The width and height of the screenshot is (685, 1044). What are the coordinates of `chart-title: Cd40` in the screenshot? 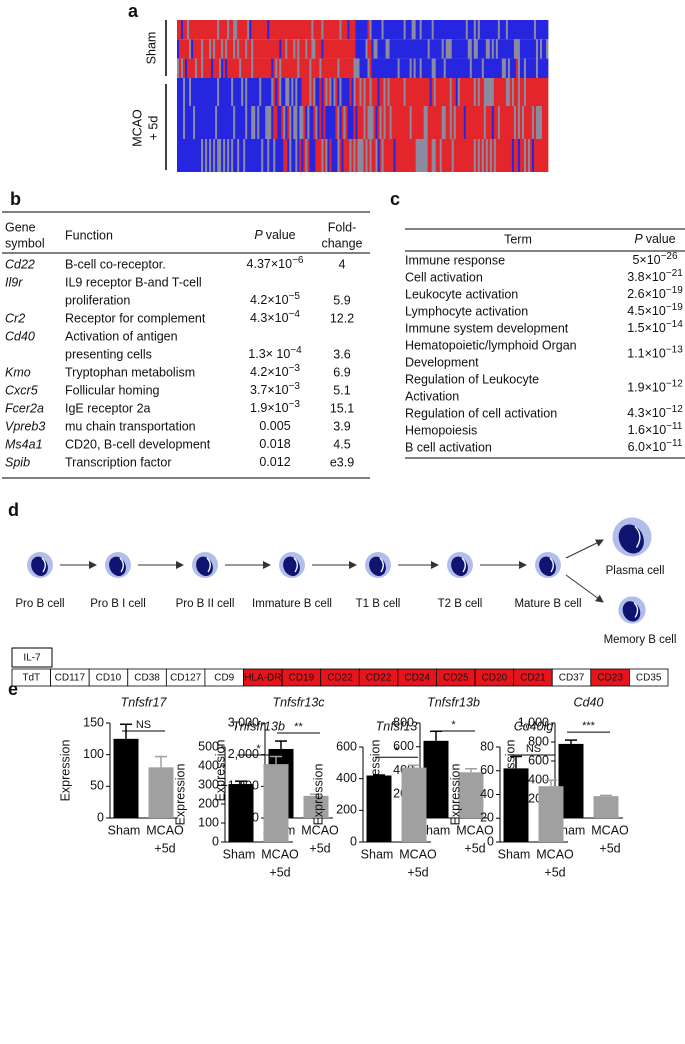 It's located at (589, 702).